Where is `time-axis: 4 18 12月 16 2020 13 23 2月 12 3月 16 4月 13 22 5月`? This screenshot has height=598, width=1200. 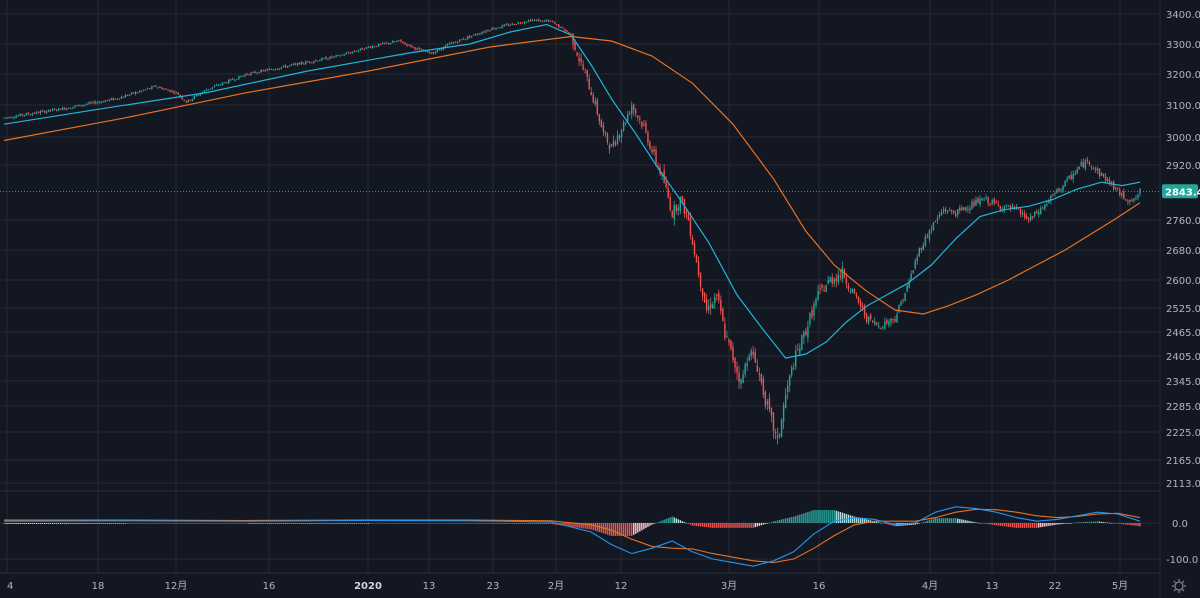 time-axis: 4 18 12月 16 2020 13 23 2月 12 3月 16 4月 13 22 5月 is located at coordinates (567, 586).